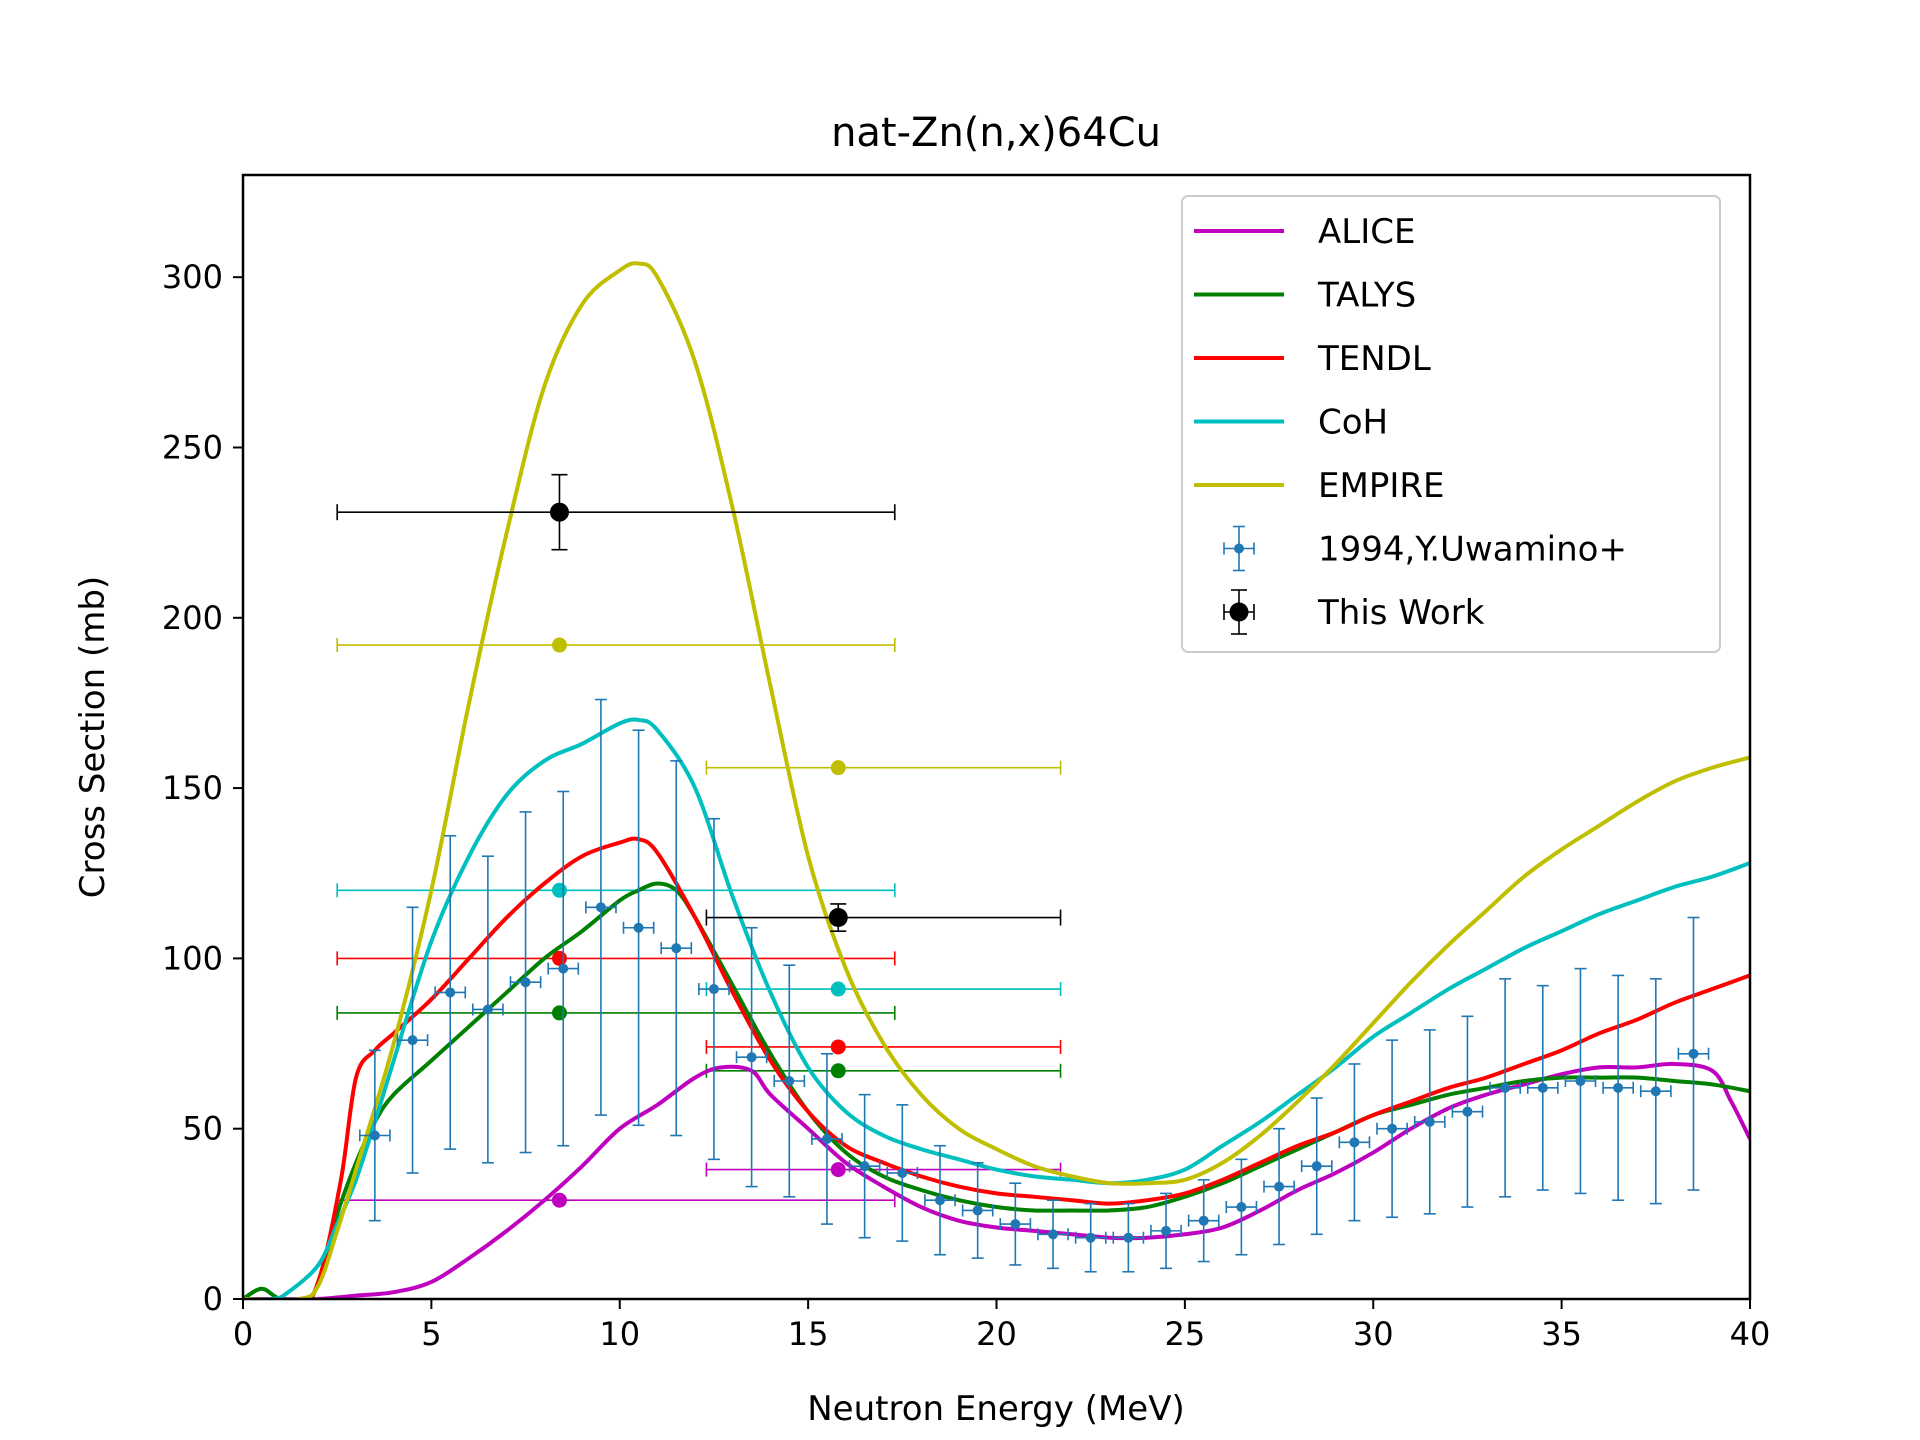 Image resolution: width=1920 pixels, height=1440 pixels. I want to click on x-tick-label: 15, so click(808, 1334).